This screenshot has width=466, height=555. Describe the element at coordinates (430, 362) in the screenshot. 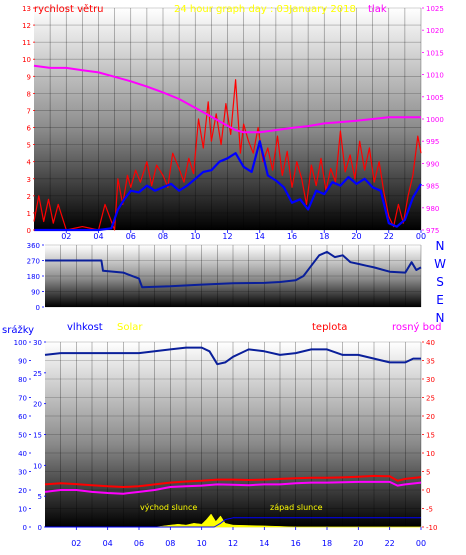

I see `y-tick-right: 35` at that location.